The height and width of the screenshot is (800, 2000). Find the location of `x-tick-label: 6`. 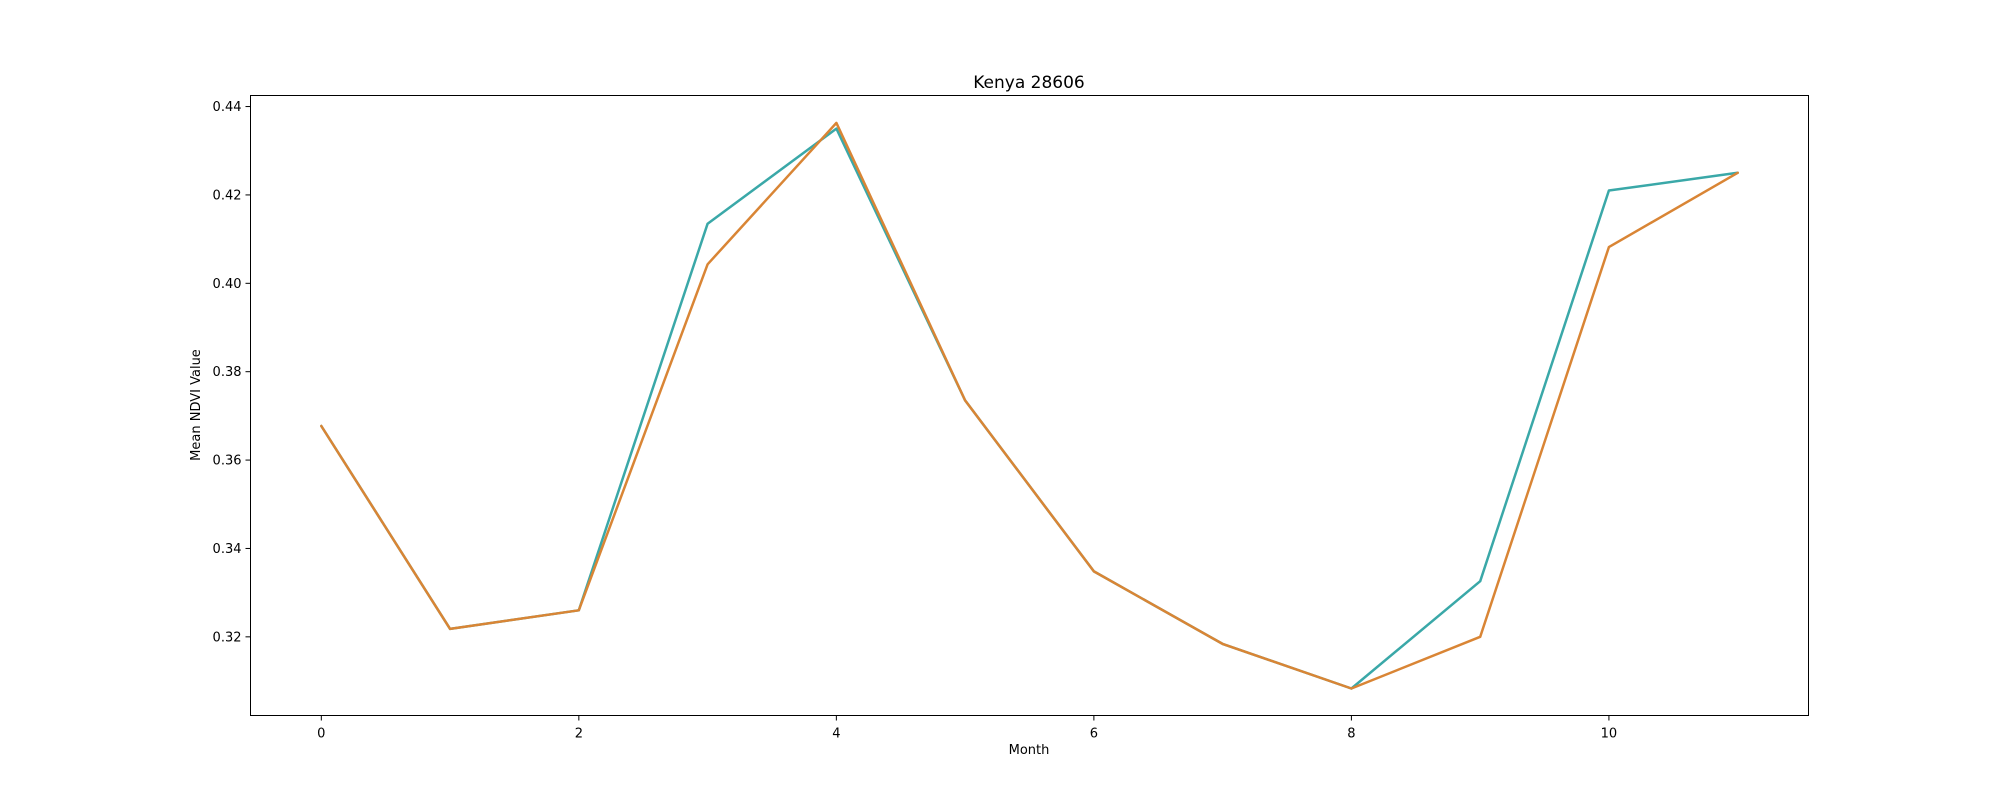

x-tick-label: 6 is located at coordinates (1094, 734).